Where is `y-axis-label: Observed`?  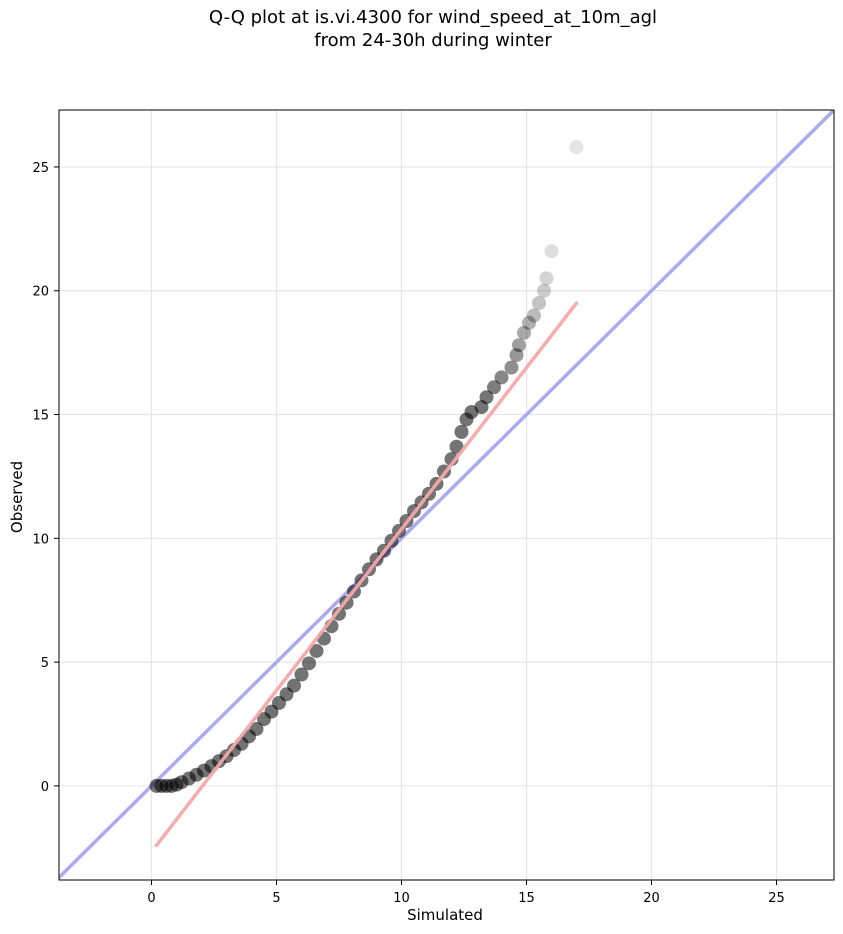
y-axis-label: Observed is located at coordinates (17, 497).